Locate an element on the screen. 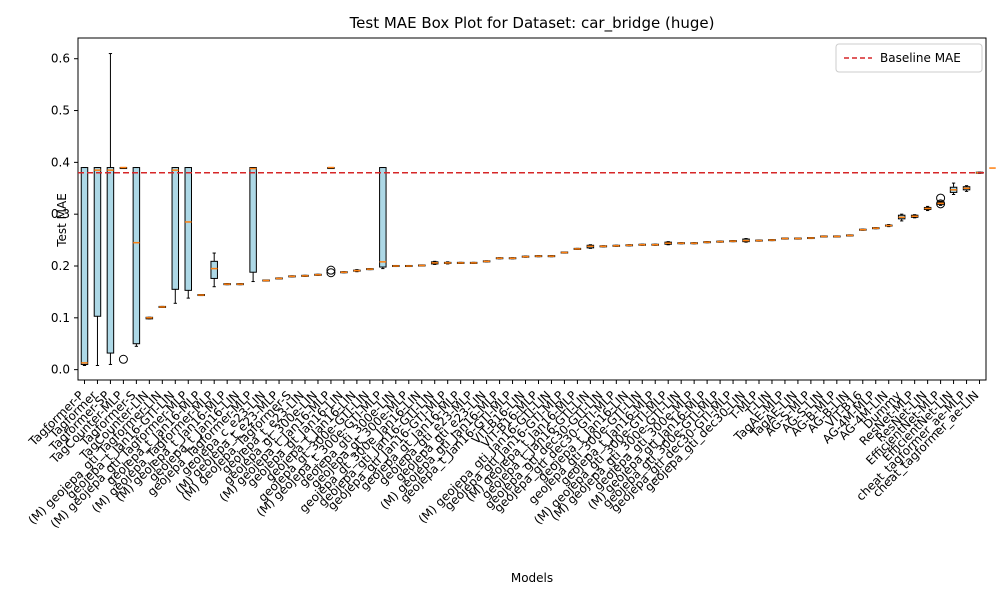  x-axis-label: Models is located at coordinates (532, 578).